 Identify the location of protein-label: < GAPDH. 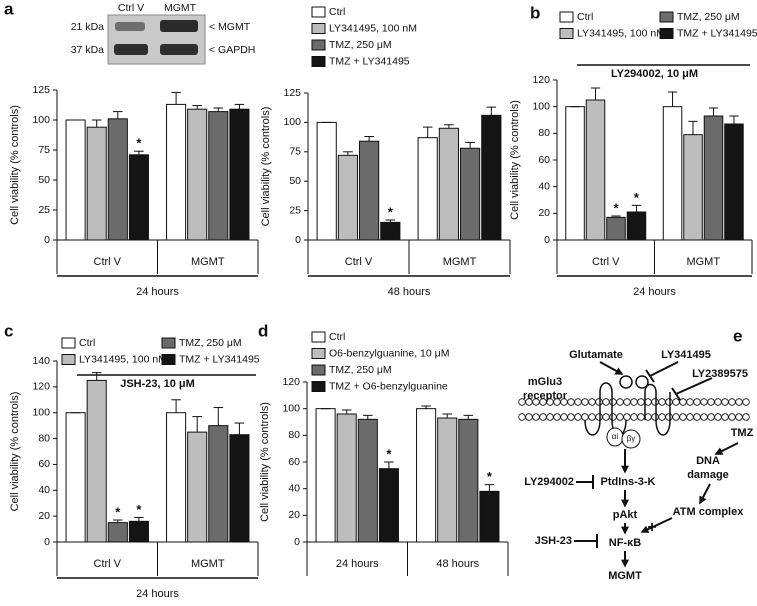
(232, 50).